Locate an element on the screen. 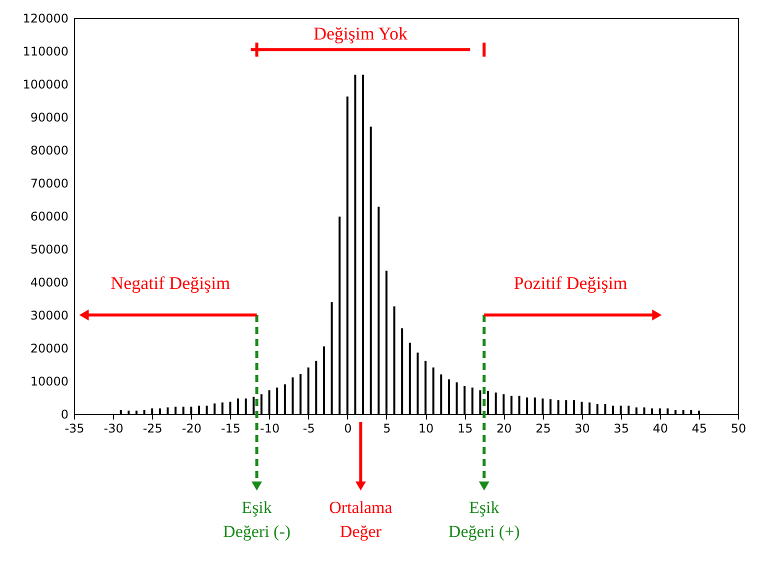 This screenshot has width=763, height=561. x-tick-label: 0 is located at coordinates (348, 429).